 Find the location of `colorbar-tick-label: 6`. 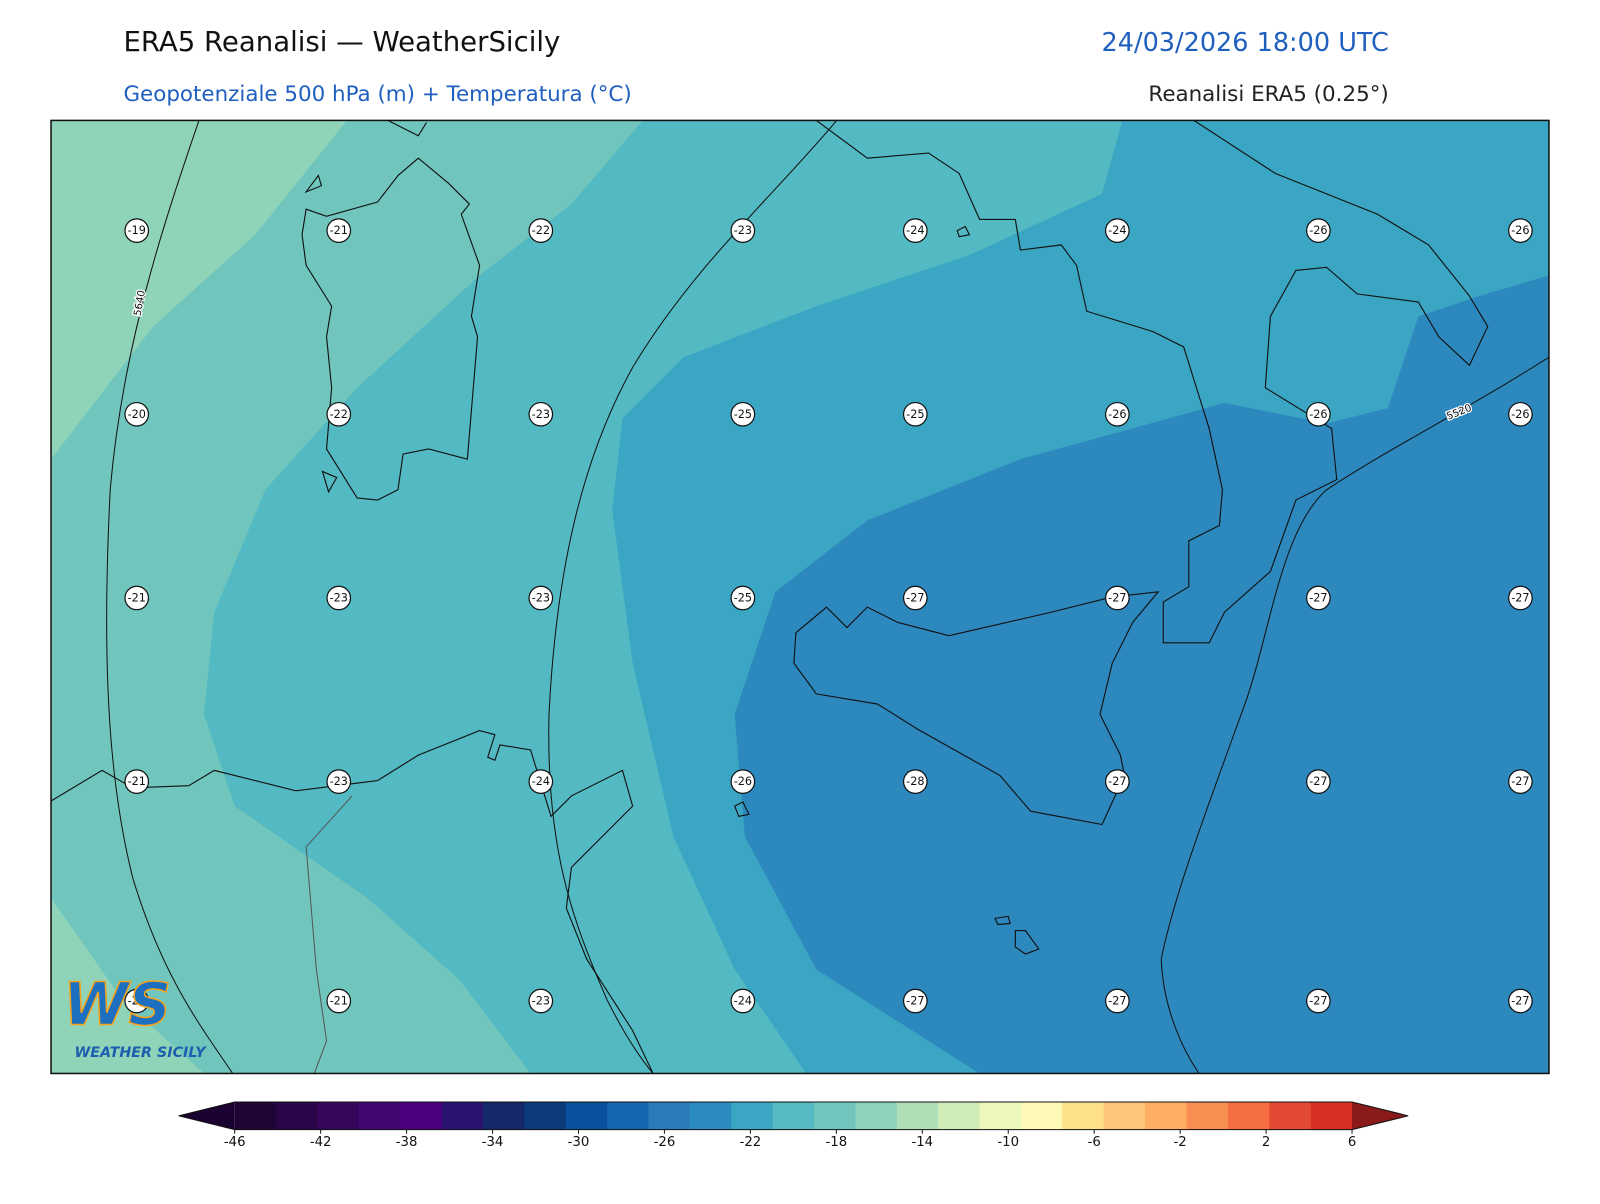

colorbar-tick-label: 6 is located at coordinates (1352, 1142).